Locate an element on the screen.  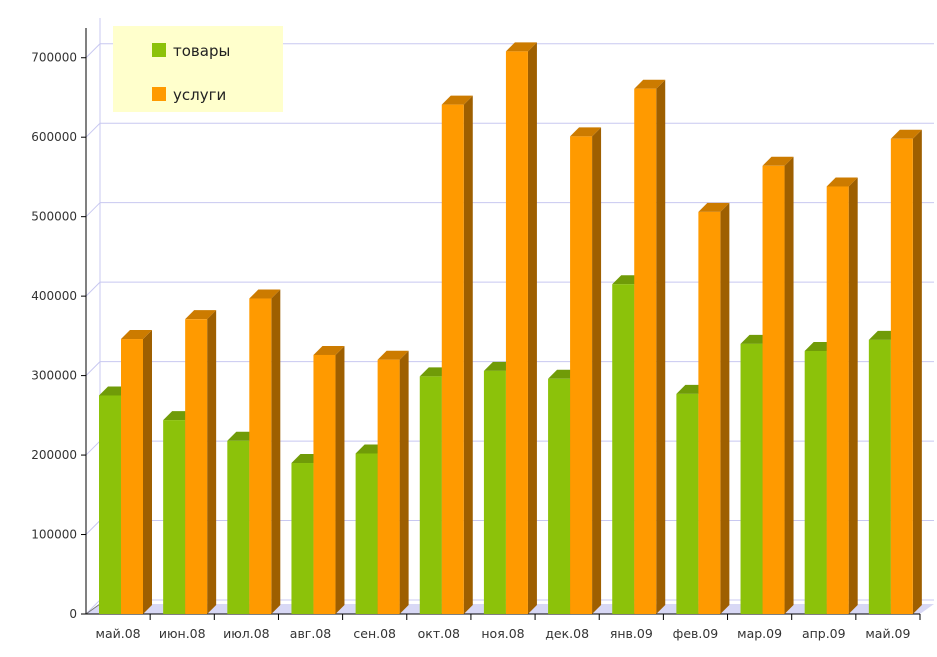
y-tick-label: 500000 is located at coordinates (54, 217).